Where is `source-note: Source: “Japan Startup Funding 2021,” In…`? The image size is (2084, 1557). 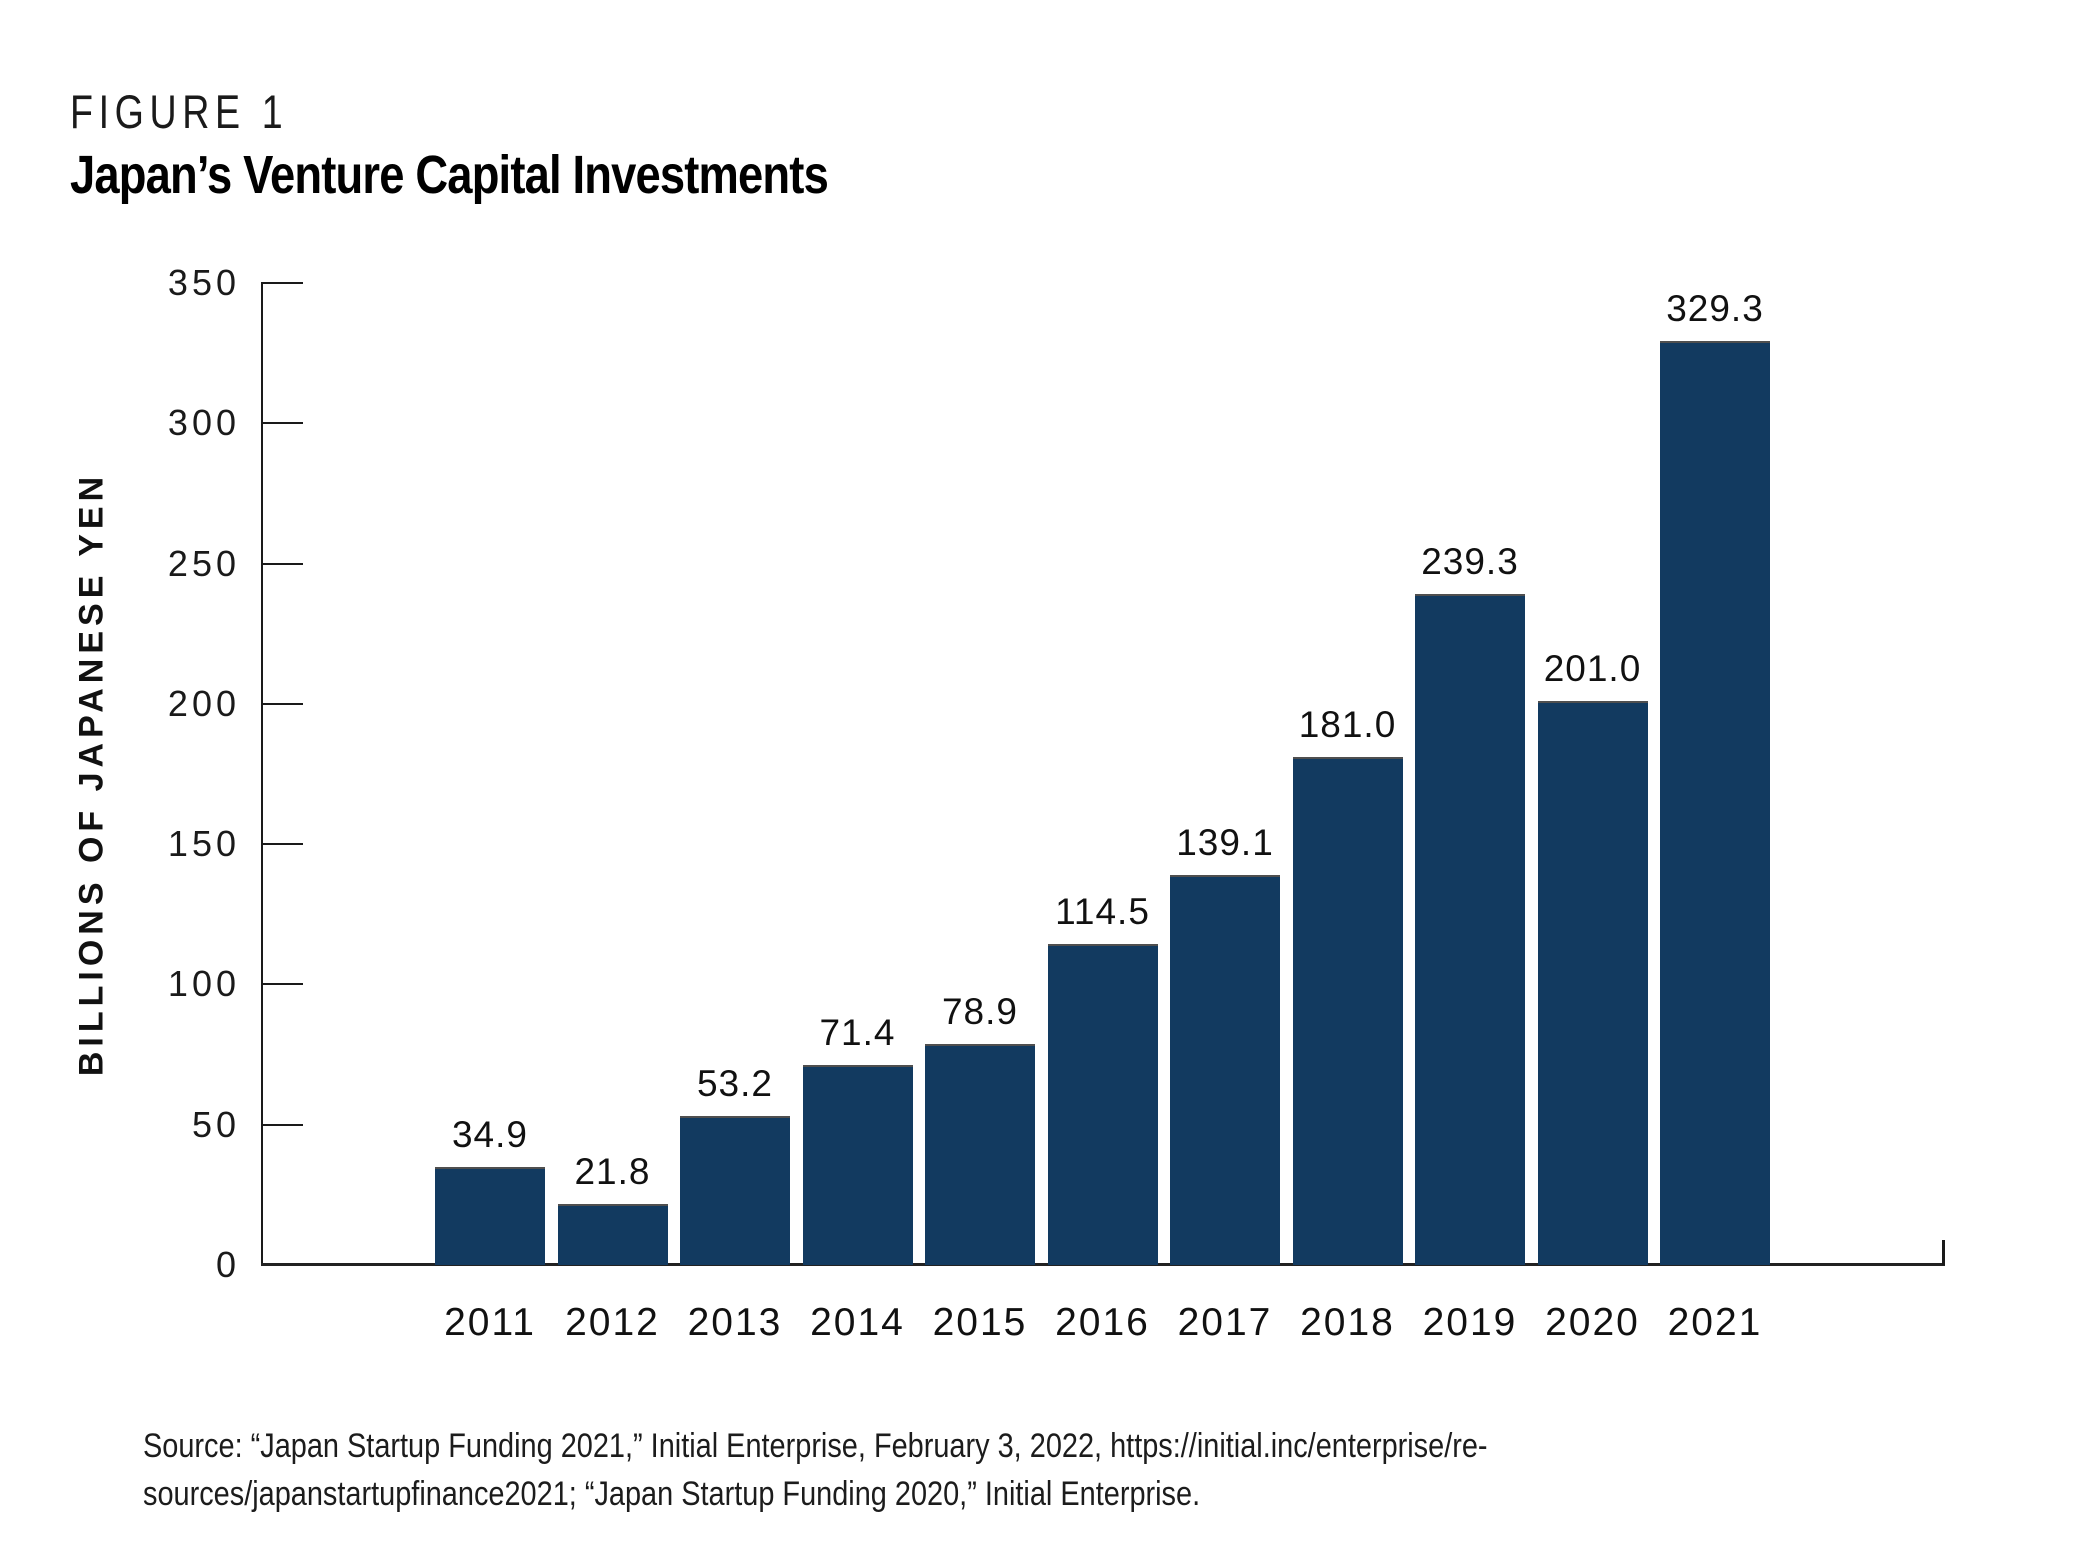 source-note: Source: “Japan Startup Funding 2021,” In… is located at coordinates (815, 1470).